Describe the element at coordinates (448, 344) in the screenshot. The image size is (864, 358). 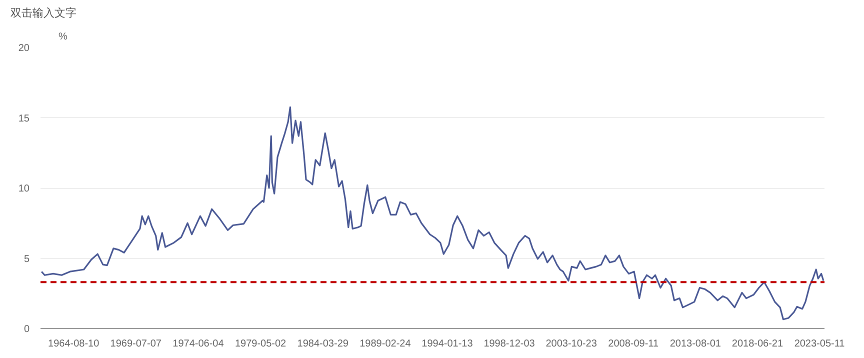
I see `x-tick-label: 1994-01-13` at that location.